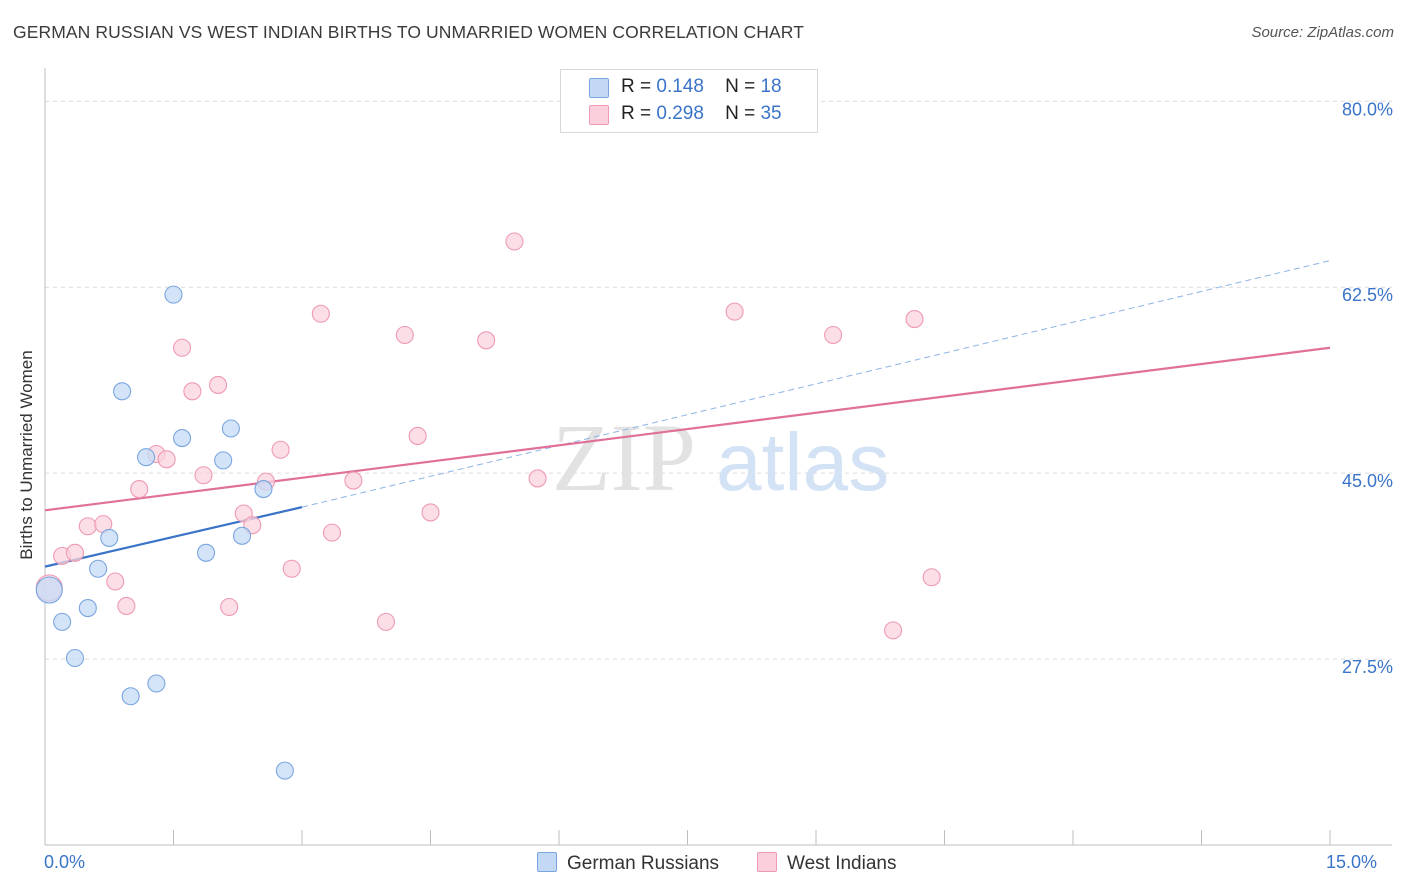 The height and width of the screenshot is (892, 1406). I want to click on legend-label: German Russians, so click(643, 863).